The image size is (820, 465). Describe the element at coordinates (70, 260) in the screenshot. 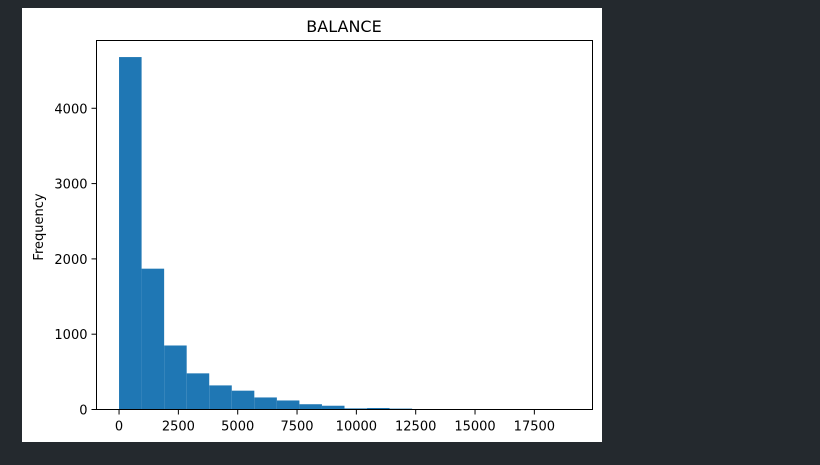

I see `y-tick-label: 2000` at that location.